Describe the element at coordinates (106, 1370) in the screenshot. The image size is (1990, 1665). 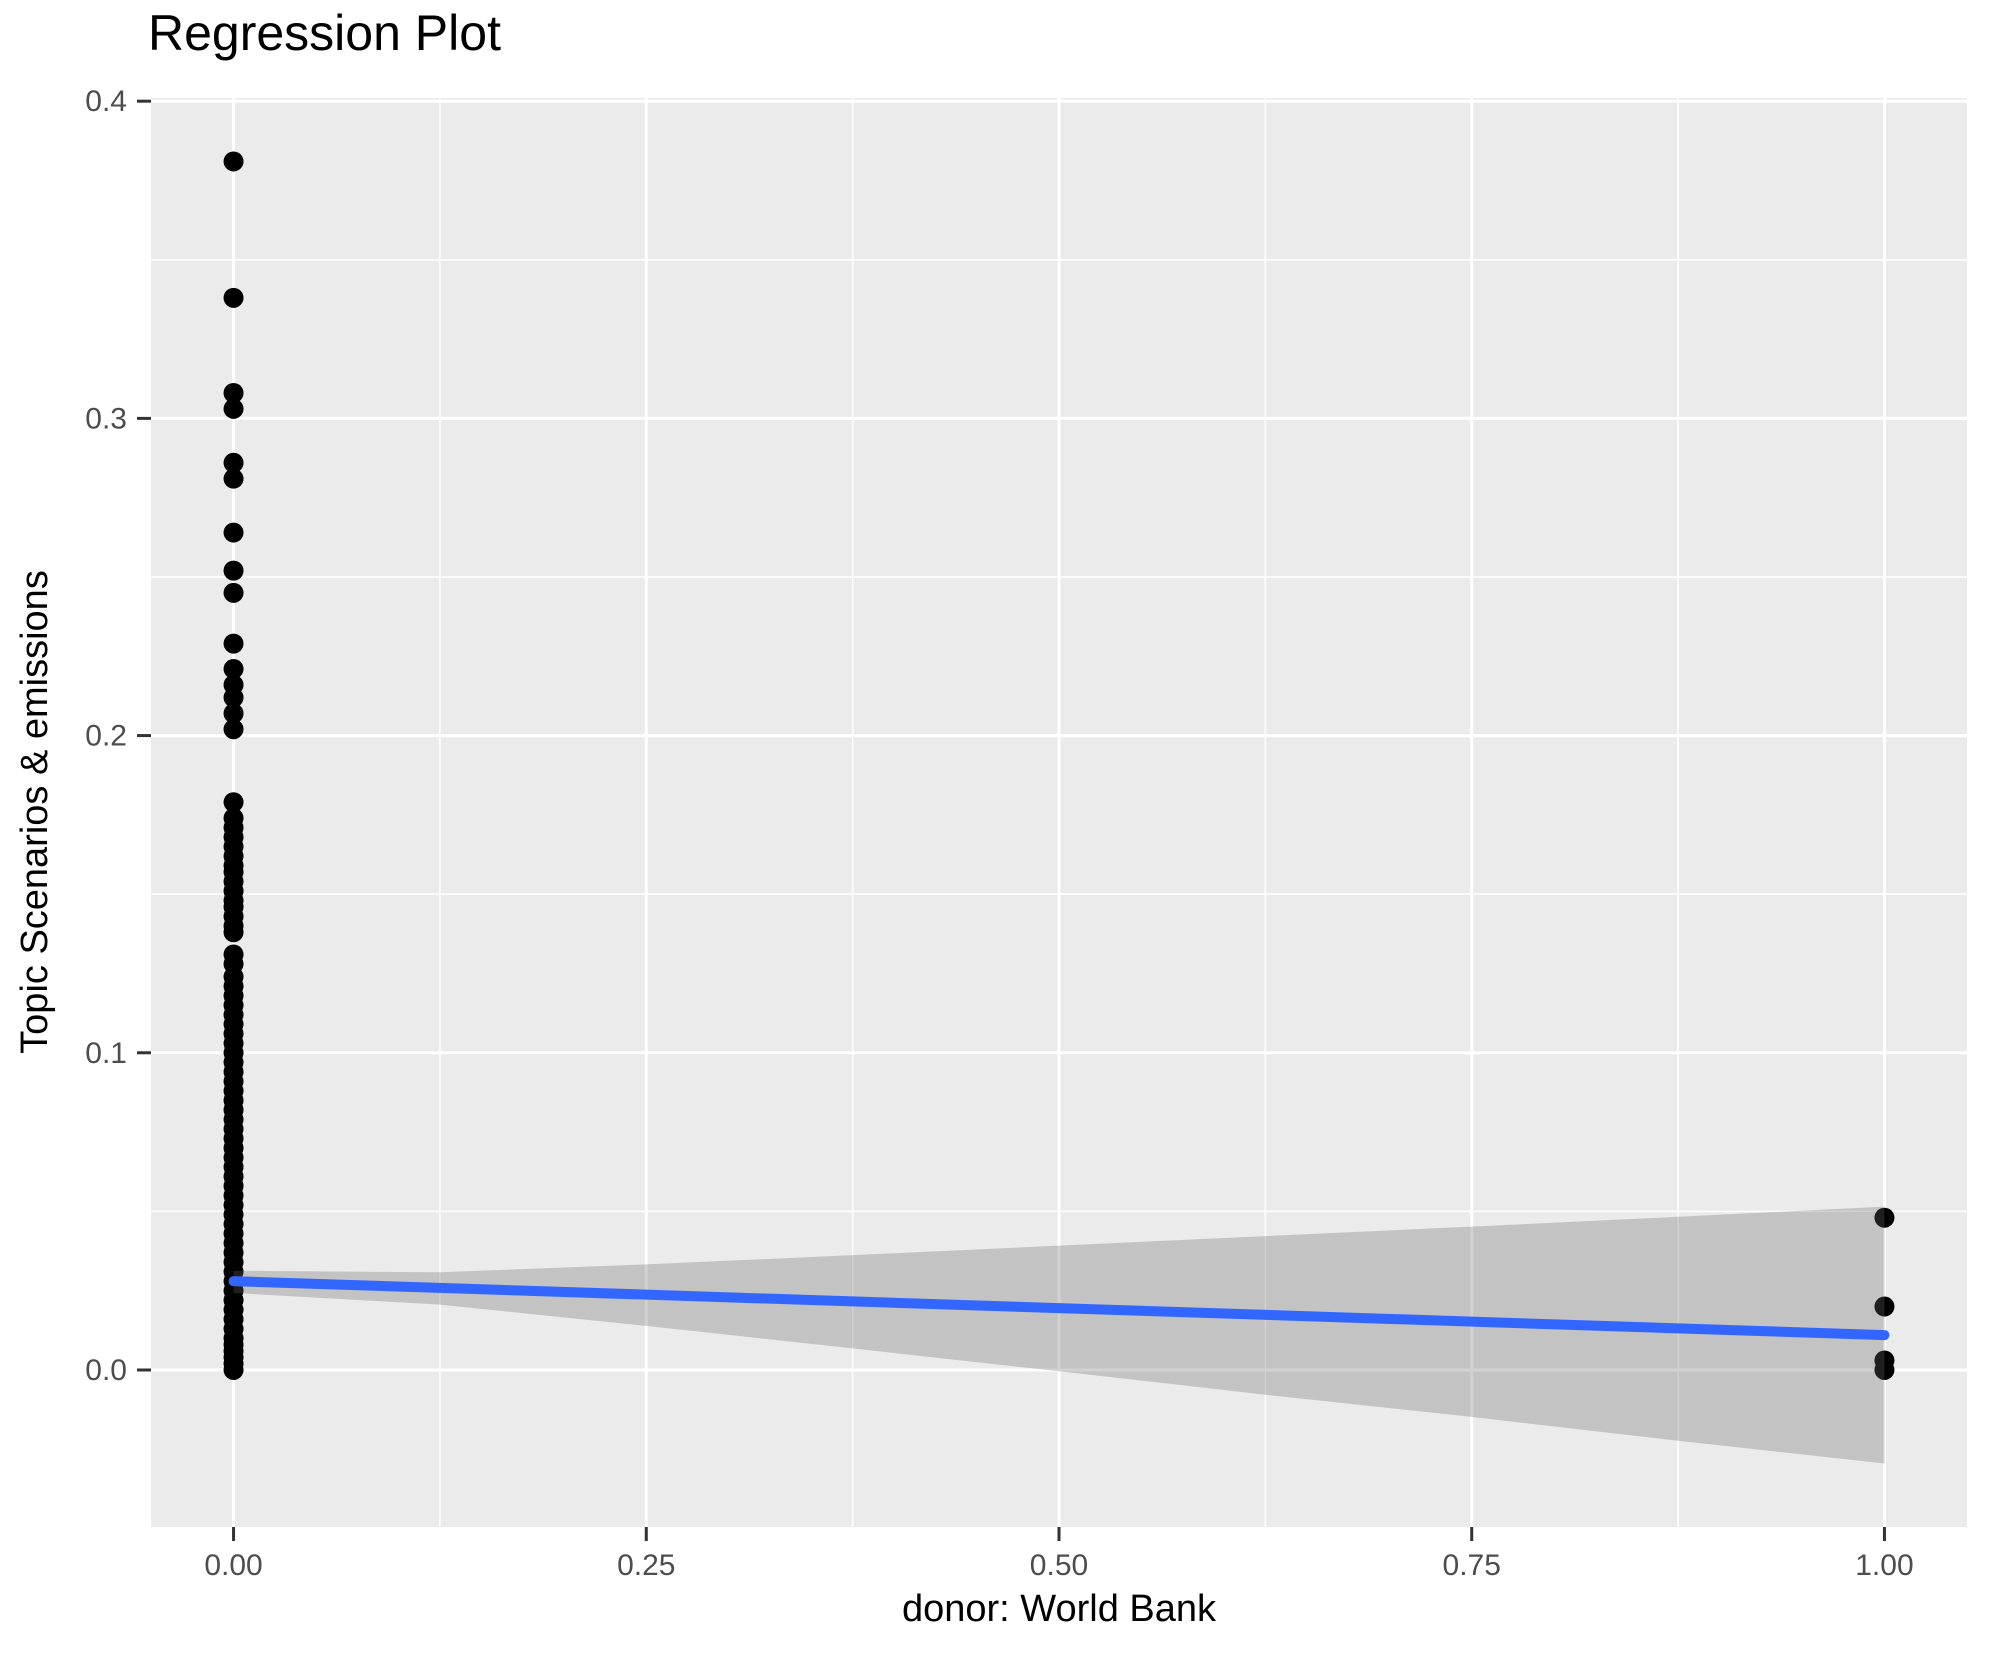
I see `y-tick-label: 0.0` at that location.